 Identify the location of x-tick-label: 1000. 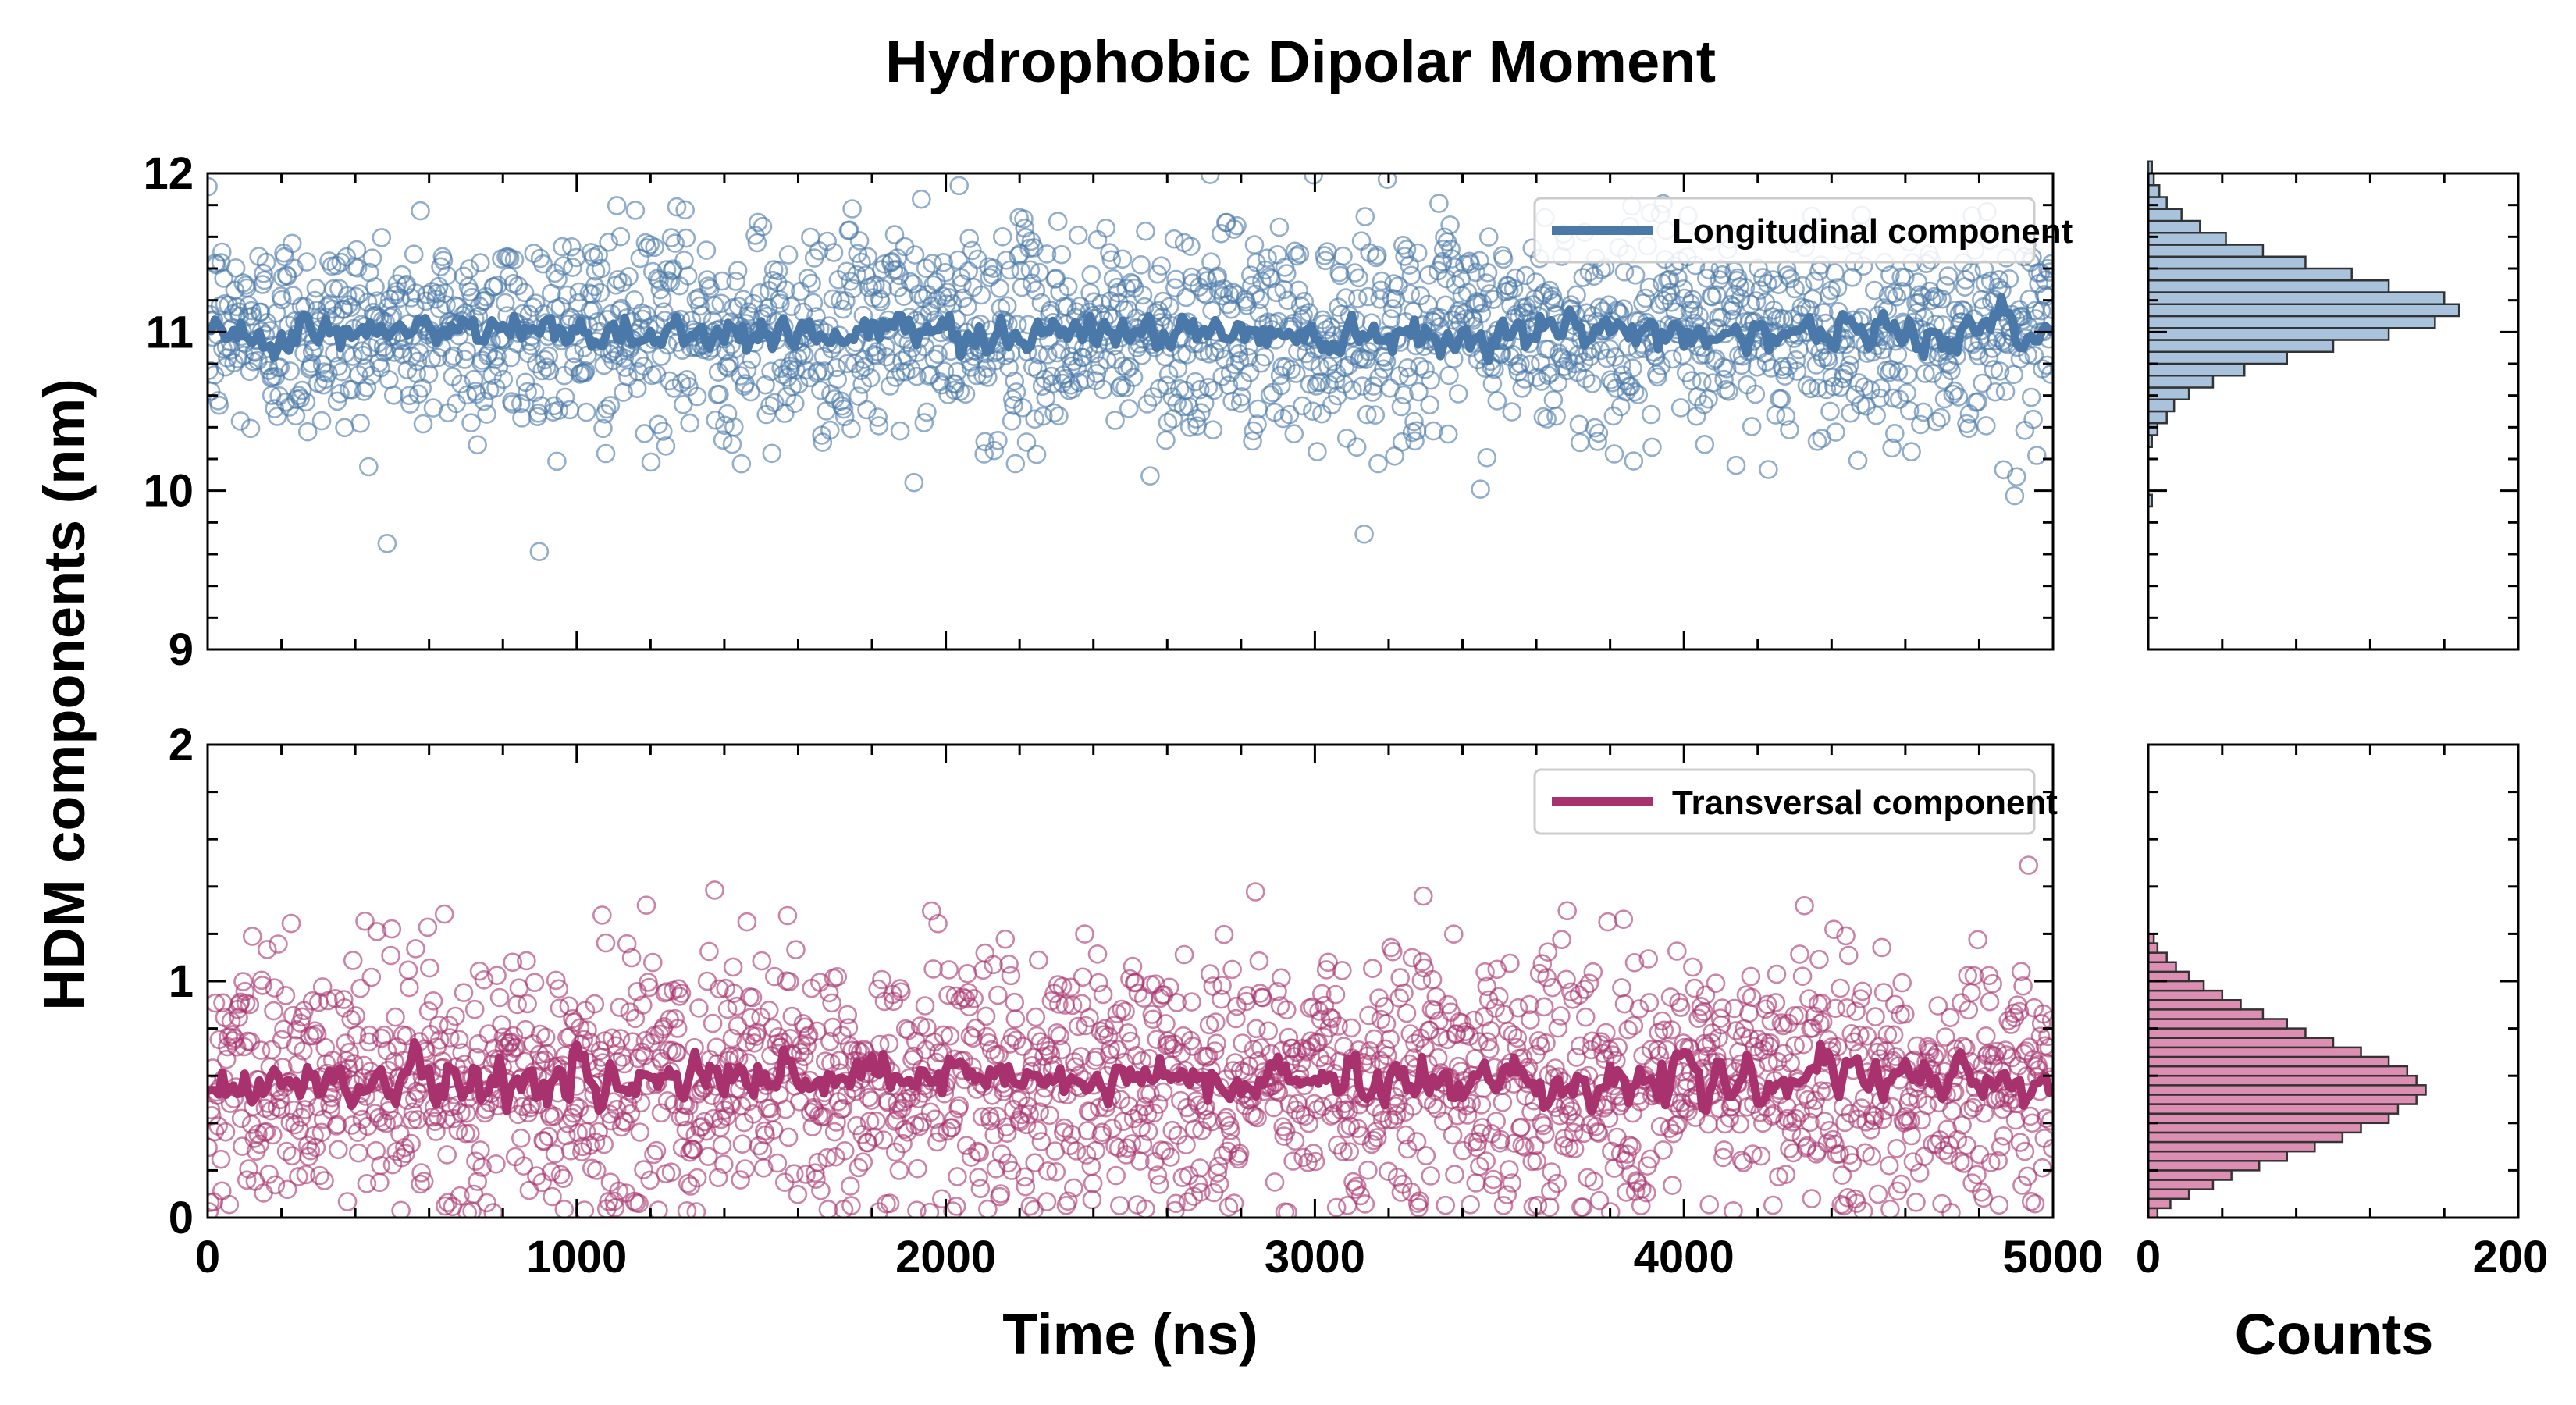
(576, 1257).